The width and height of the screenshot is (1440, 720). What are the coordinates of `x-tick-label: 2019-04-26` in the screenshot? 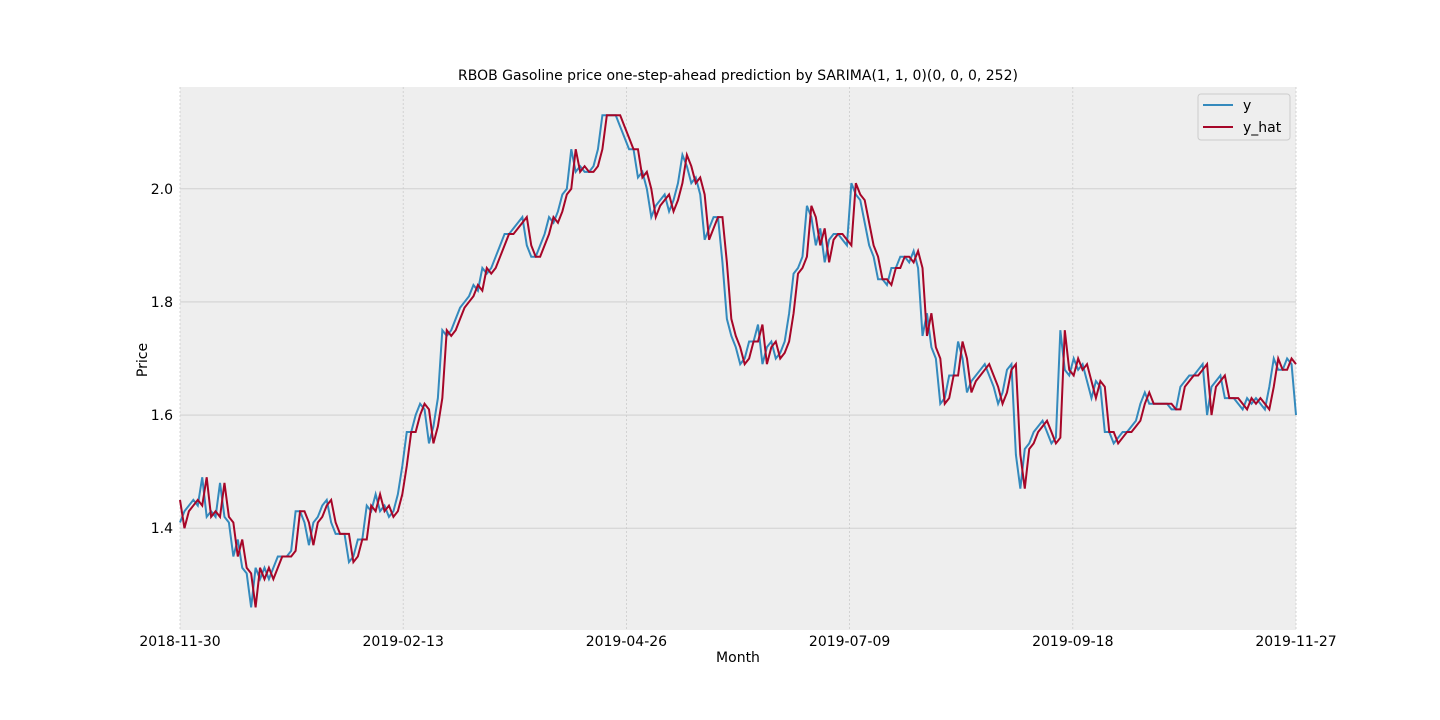 It's located at (626, 642).